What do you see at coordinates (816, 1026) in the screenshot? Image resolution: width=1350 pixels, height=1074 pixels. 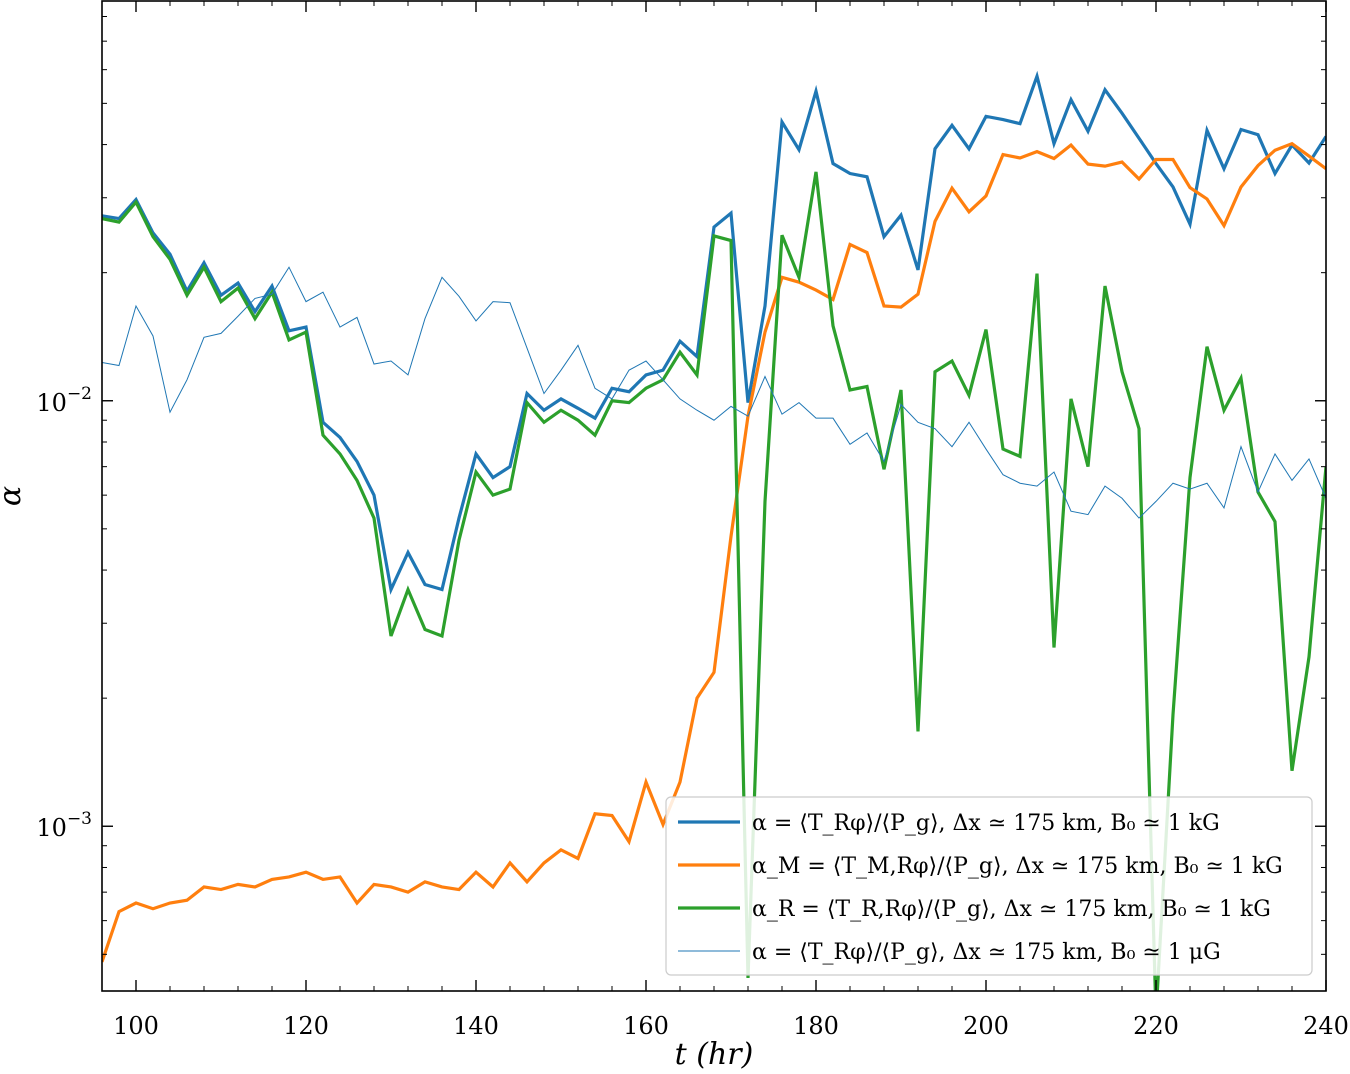 I see `x-tick-label-180: 180` at bounding box center [816, 1026].